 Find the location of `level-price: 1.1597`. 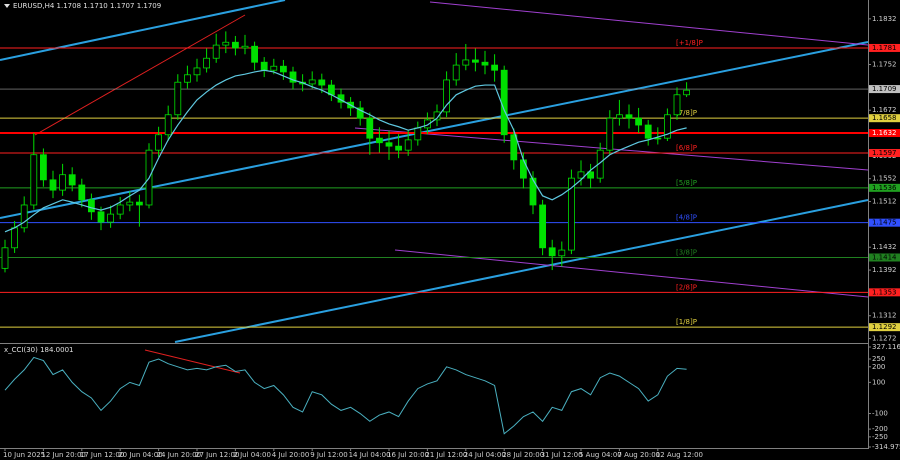

level-price: 1.1597 is located at coordinates (884, 153).